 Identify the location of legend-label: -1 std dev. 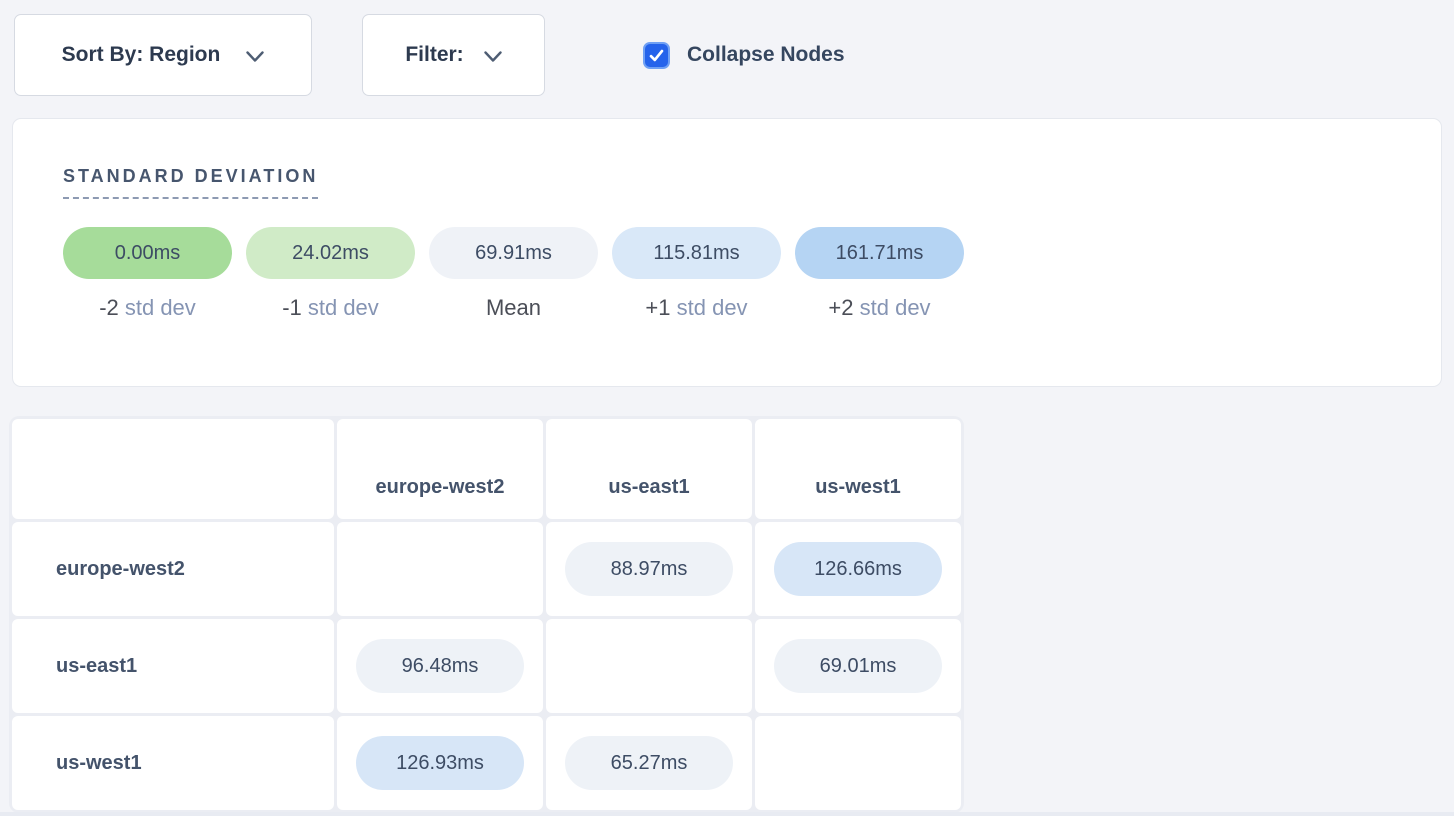
(330, 308).